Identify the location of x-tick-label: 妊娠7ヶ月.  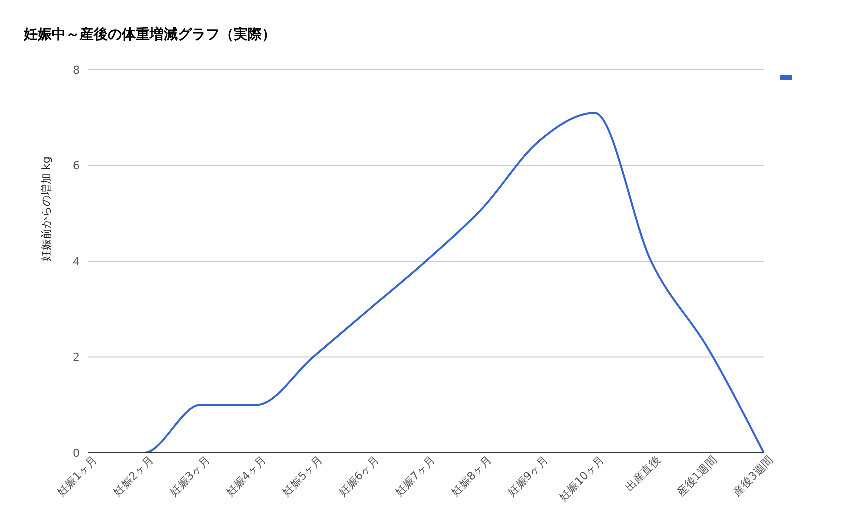
(415, 476).